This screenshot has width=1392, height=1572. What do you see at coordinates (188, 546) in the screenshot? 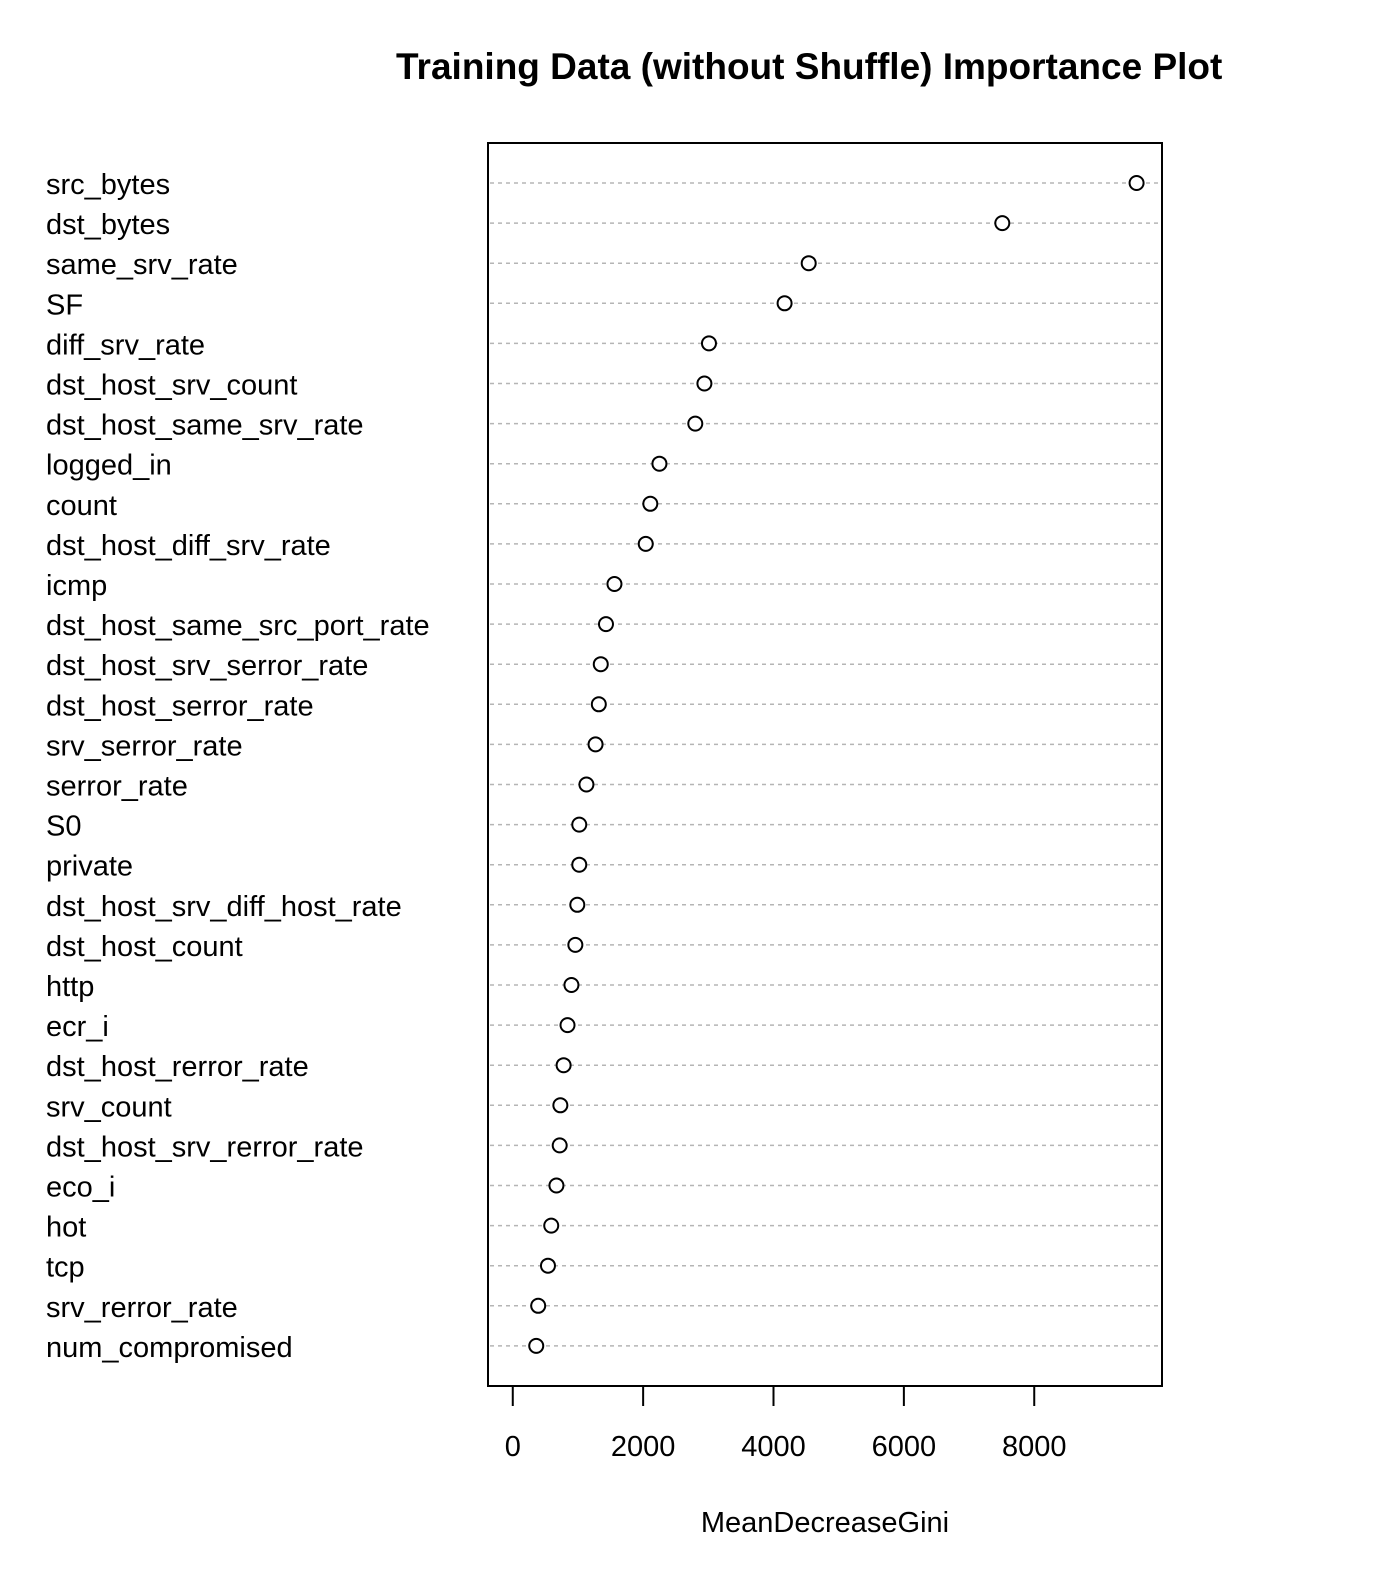
I see `category-label: dst_host_diff_srv_rate` at bounding box center [188, 546].